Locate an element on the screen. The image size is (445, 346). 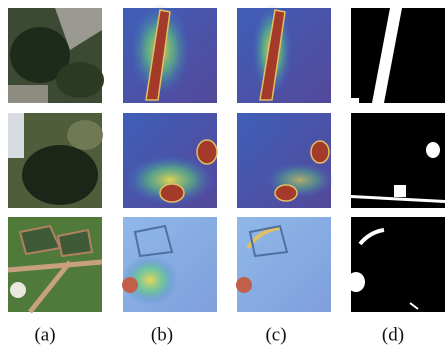
caption: (a) is located at coordinates (44, 334).